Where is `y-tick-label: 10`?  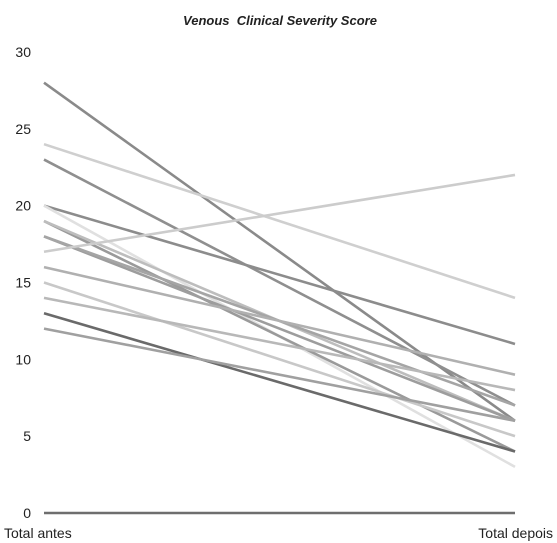
y-tick-label: 10 is located at coordinates (23, 359).